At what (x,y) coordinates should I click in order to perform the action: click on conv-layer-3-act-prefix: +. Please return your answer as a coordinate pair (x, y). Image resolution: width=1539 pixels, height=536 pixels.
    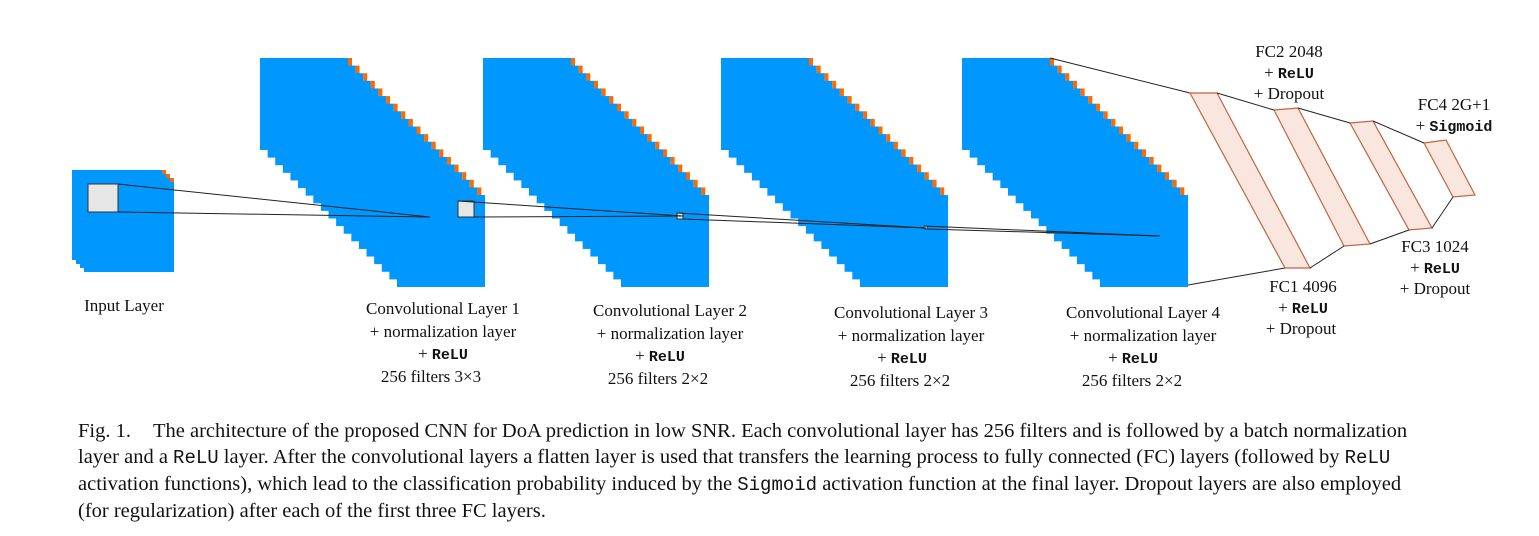
    Looking at the image, I should click on (884, 357).